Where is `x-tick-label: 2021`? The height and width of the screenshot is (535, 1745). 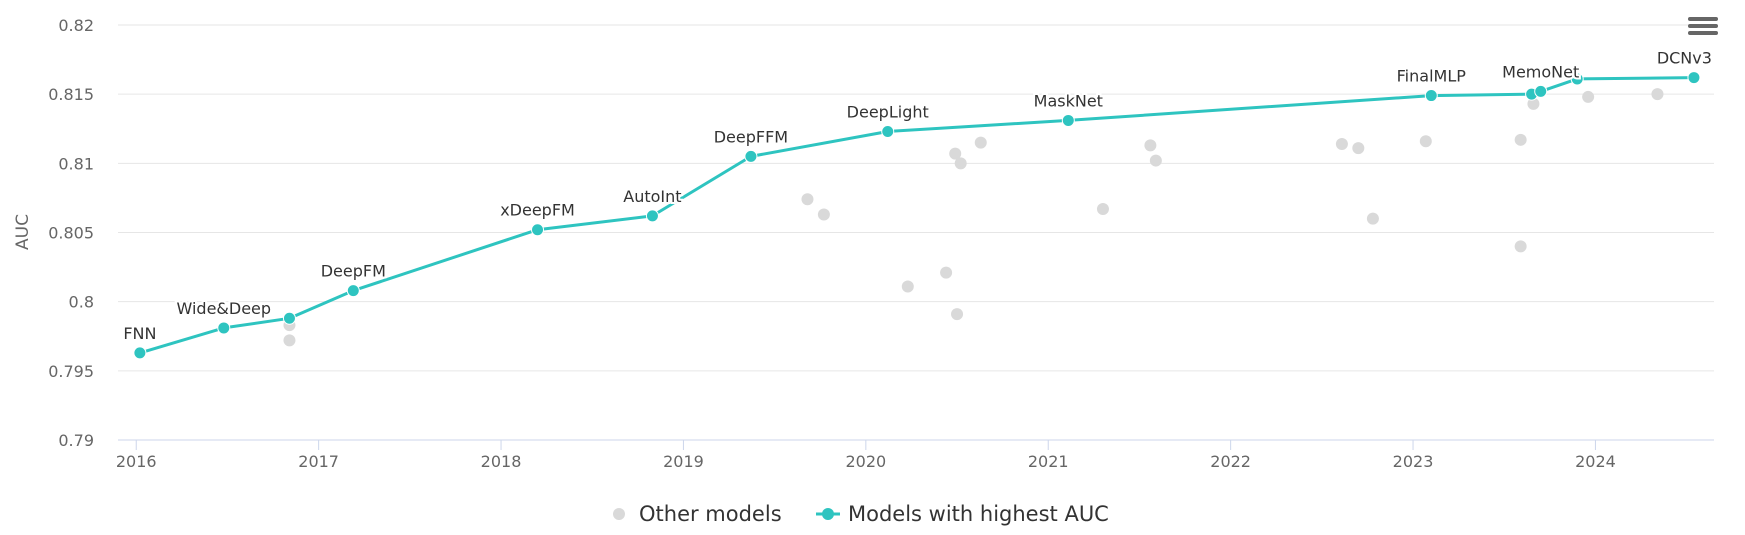 x-tick-label: 2021 is located at coordinates (1048, 461).